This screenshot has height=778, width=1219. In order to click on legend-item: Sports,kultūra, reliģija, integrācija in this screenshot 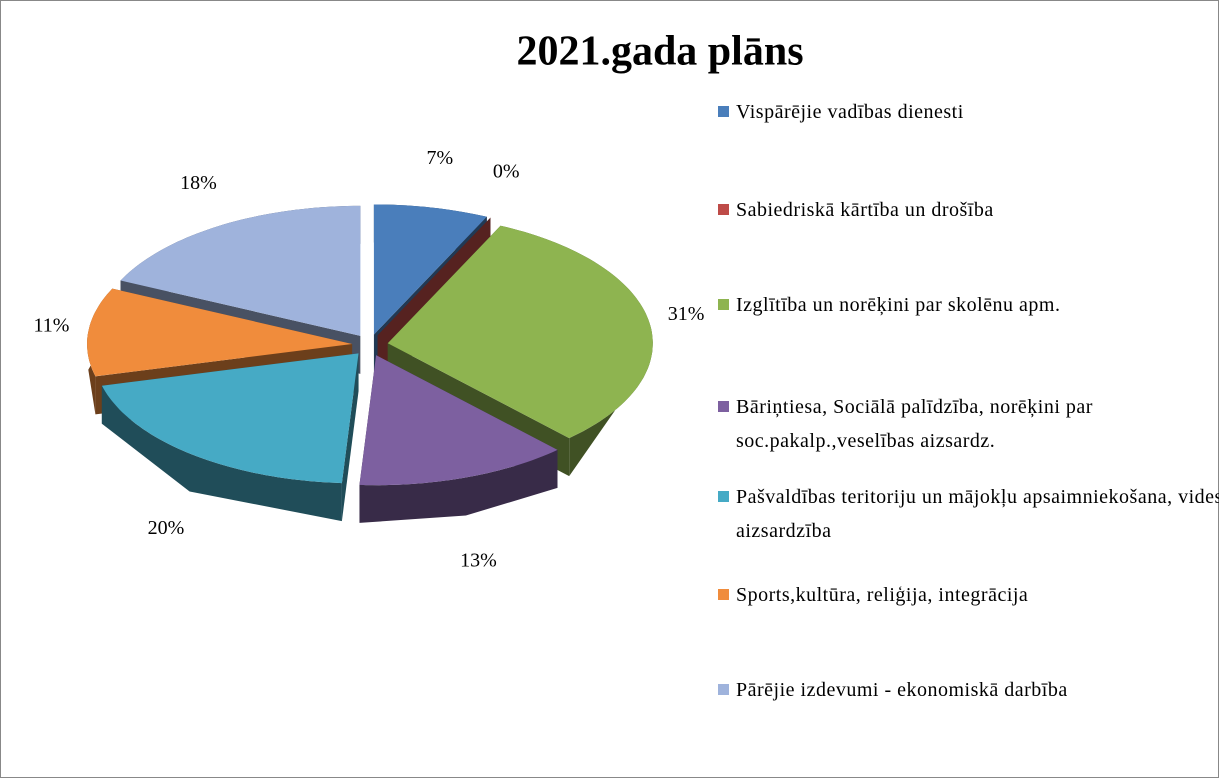, I will do `click(968, 595)`.